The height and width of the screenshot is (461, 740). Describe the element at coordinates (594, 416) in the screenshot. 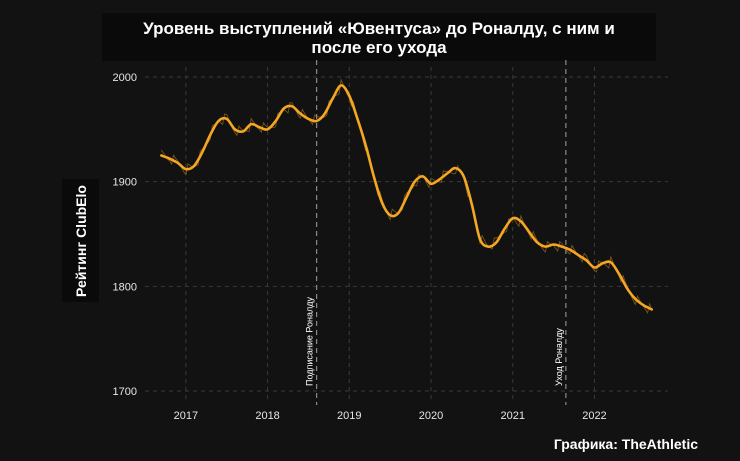

I see `x-tick-label: 2022` at that location.